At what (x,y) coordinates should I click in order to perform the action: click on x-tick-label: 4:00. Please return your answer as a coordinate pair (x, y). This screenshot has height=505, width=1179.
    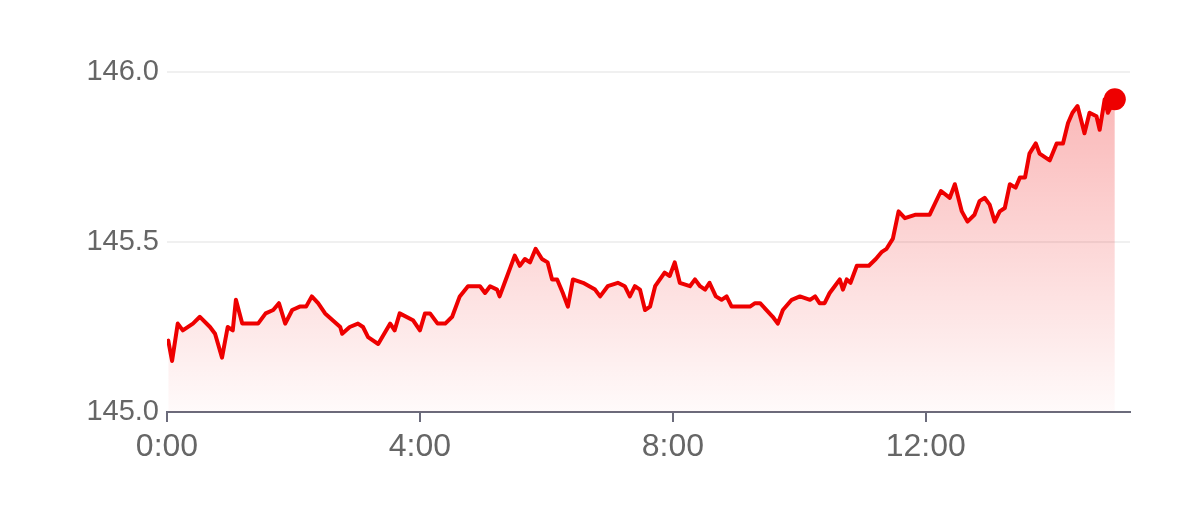
    Looking at the image, I should click on (420, 445).